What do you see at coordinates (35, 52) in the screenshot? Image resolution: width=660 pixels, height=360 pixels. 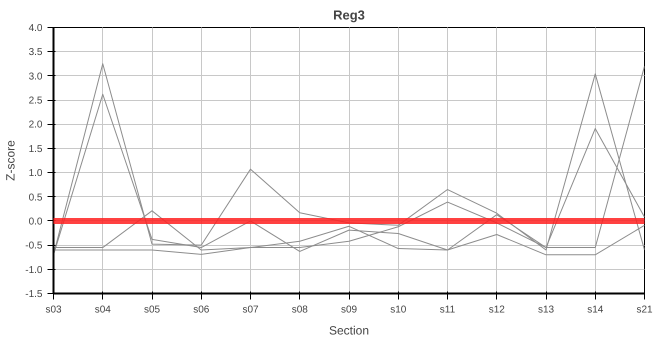 I see `y-tick-label: 3.5` at bounding box center [35, 52].